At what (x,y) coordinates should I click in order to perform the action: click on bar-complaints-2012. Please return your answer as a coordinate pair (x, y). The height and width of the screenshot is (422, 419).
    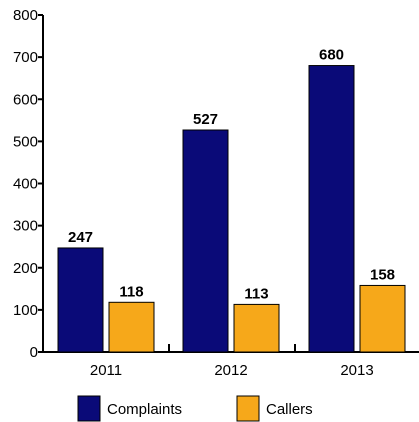
    Looking at the image, I should click on (205, 241).